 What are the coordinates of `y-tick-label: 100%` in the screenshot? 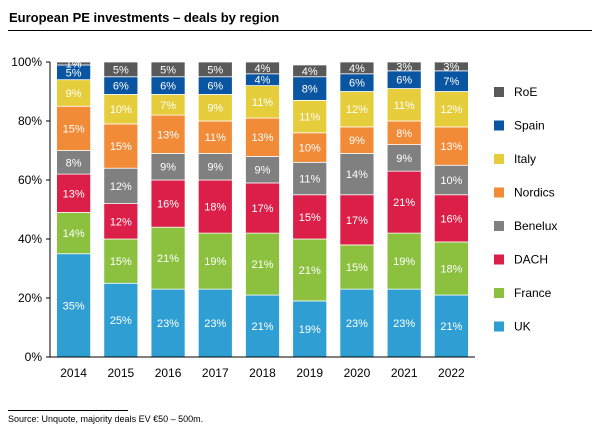 It's located at (26, 62).